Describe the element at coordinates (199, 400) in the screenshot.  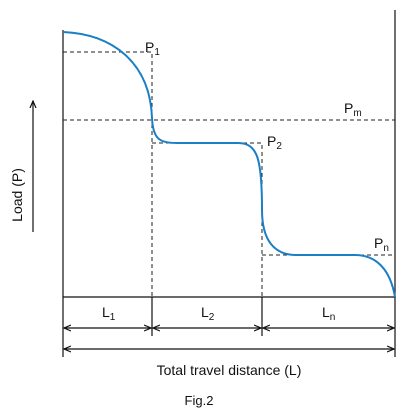
I see `caption: Fig.2` at that location.